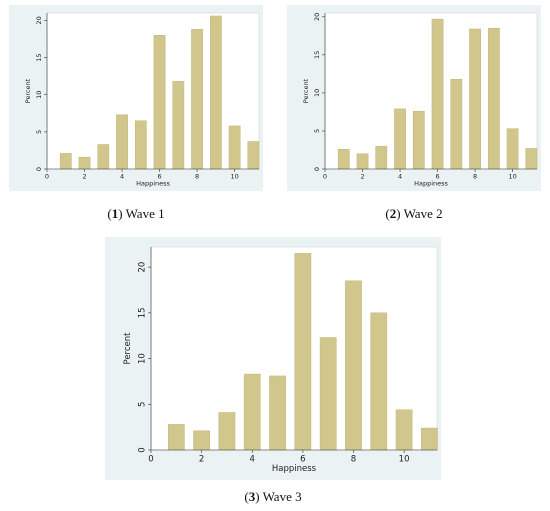 The image size is (550, 511). I want to click on caption-text: Wave 2, so click(423, 213).